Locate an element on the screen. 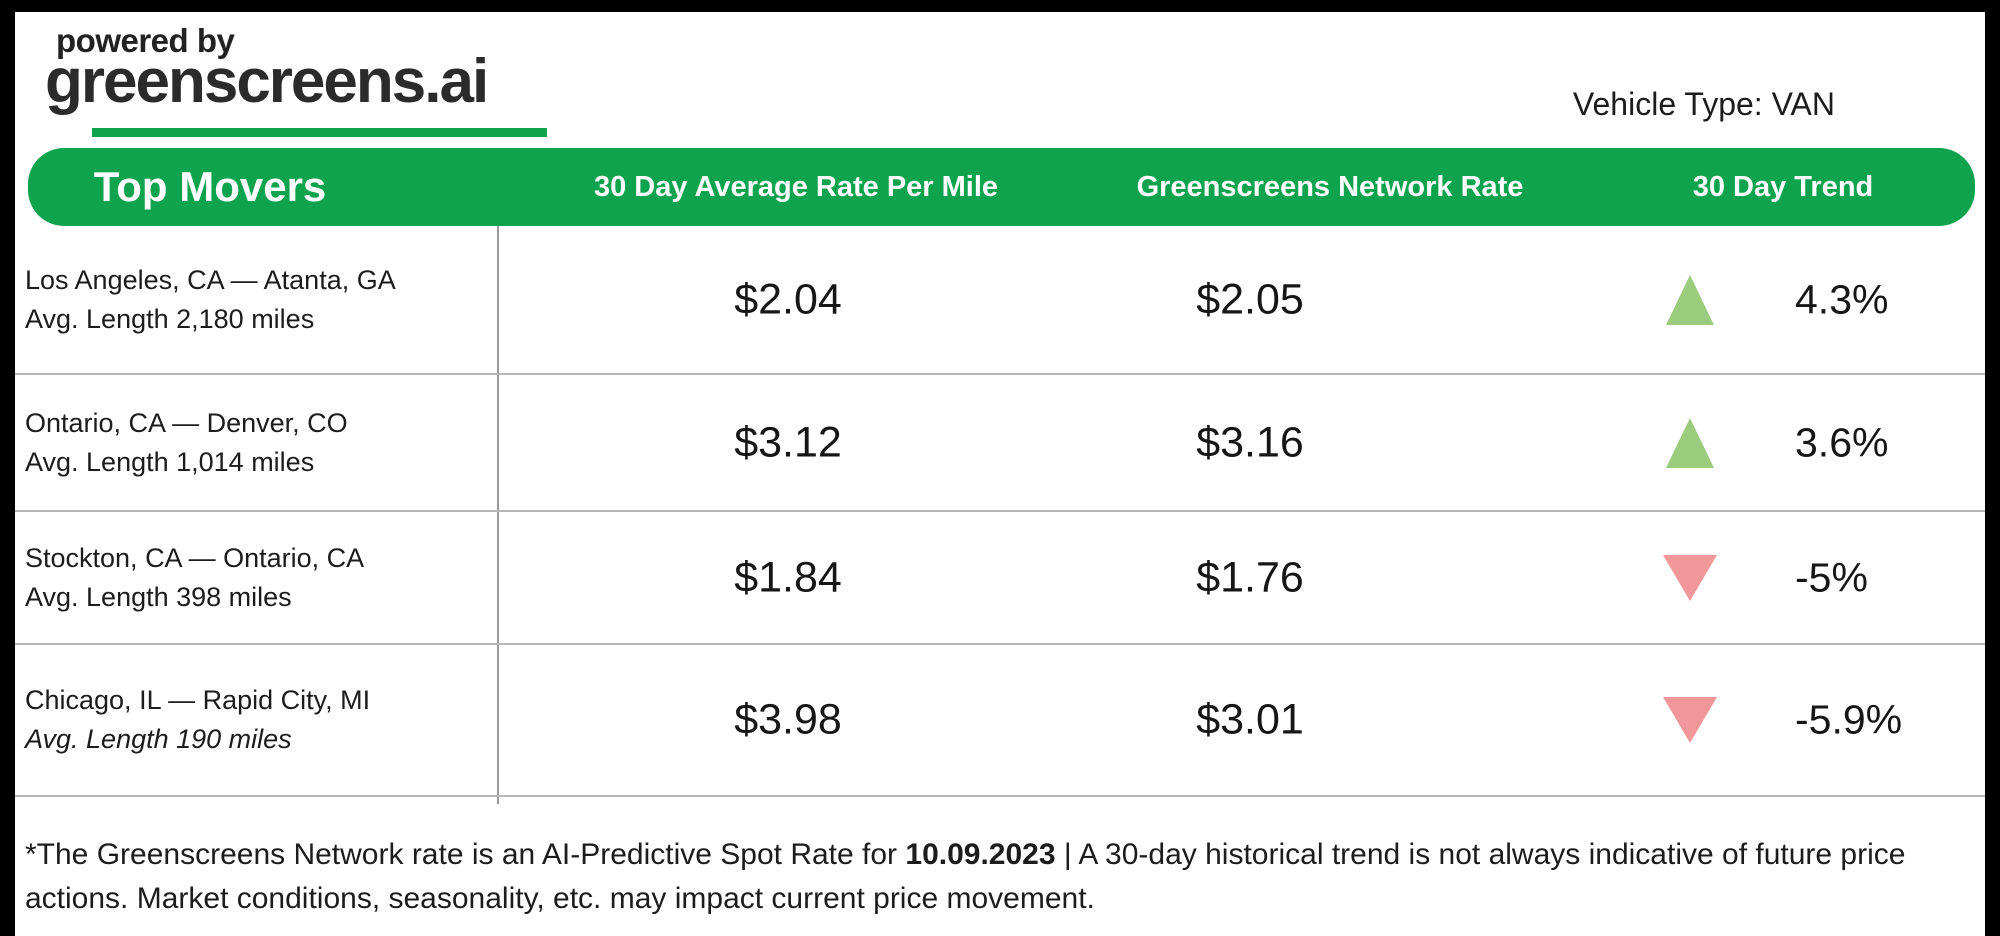 This screenshot has height=936, width=2000. avg-rate-value: $3.98 is located at coordinates (788, 719).